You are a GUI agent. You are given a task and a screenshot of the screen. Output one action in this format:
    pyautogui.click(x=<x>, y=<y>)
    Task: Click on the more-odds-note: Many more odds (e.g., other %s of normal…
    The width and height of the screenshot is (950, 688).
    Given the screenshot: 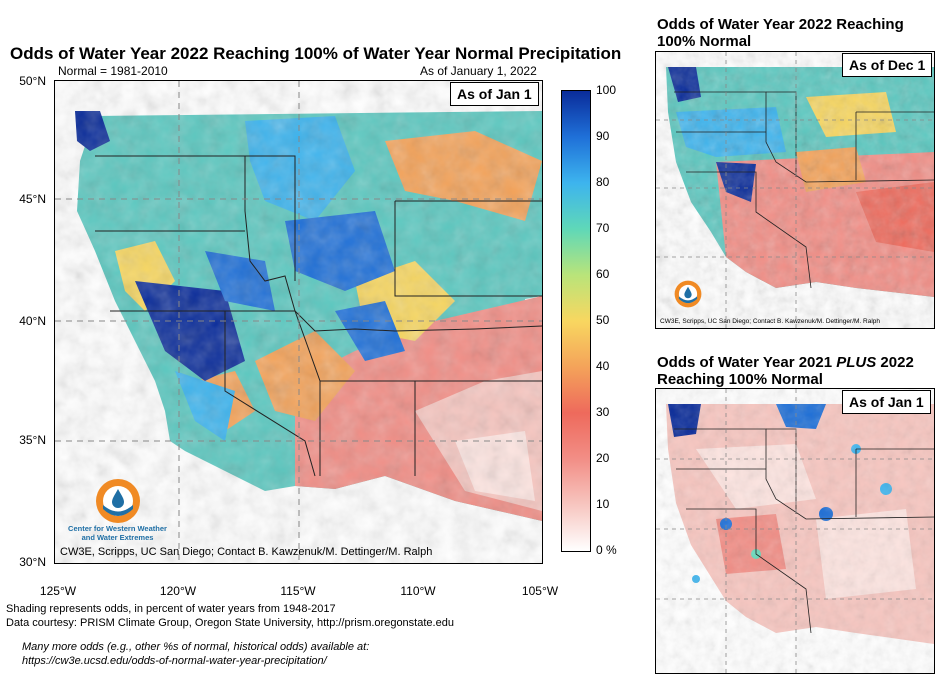 What is the action you would take?
    pyautogui.click(x=196, y=647)
    